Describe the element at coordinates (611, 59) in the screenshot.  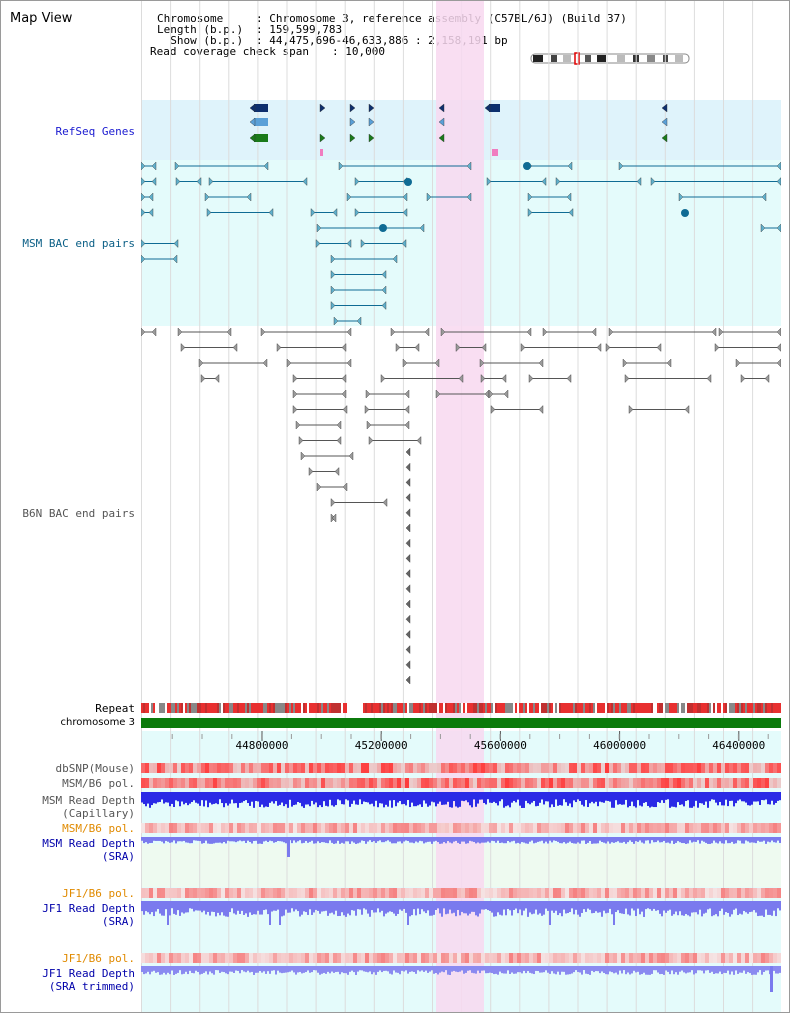
I see `chromosome-ideogram` at that location.